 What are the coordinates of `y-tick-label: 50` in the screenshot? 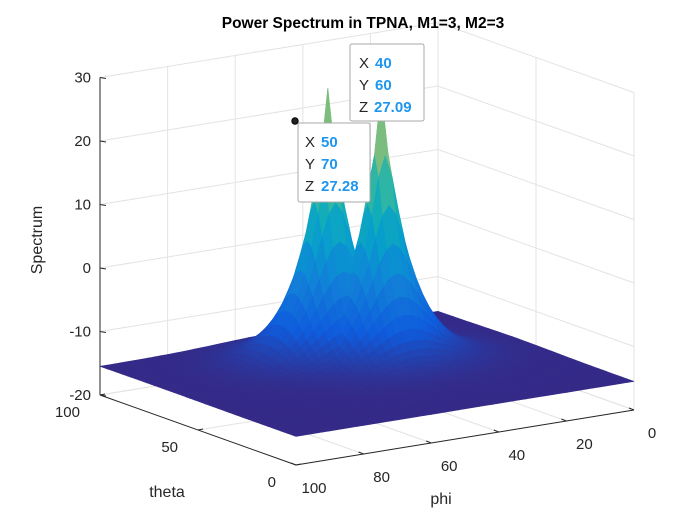 It's located at (169, 447).